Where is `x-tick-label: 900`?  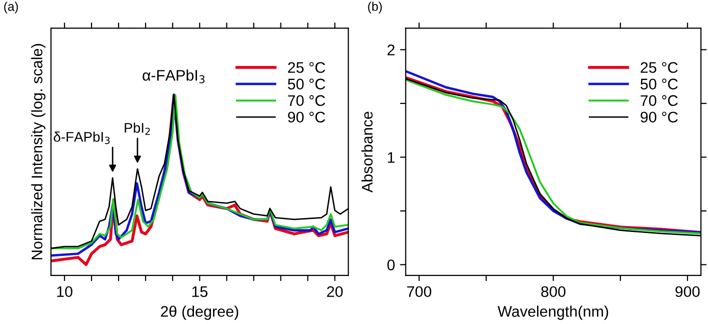
x-tick-label: 900 is located at coordinates (687, 292).